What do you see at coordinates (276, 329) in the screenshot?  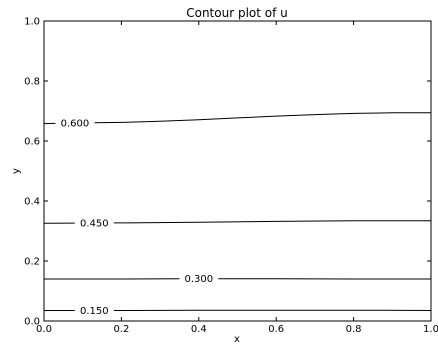 I see `x-tick-label: 0.6` at bounding box center [276, 329].